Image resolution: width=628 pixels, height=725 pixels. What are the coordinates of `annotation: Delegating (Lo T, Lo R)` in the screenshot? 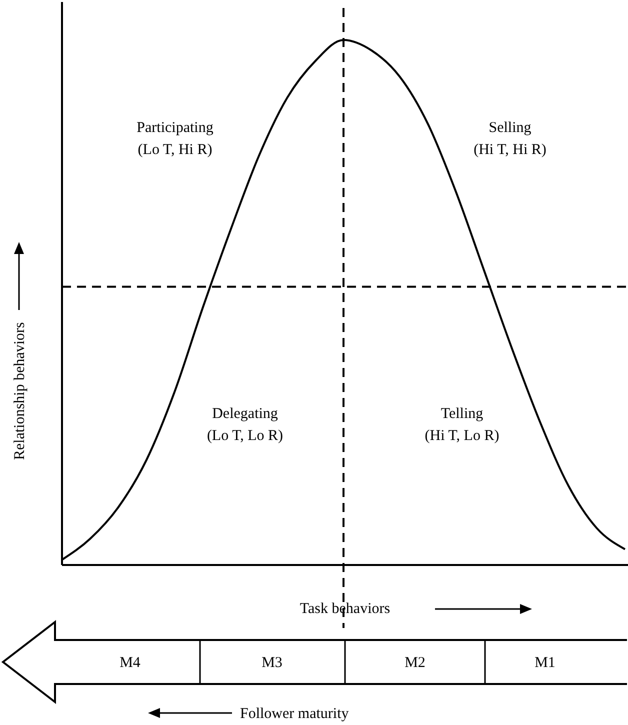 It's located at (245, 425).